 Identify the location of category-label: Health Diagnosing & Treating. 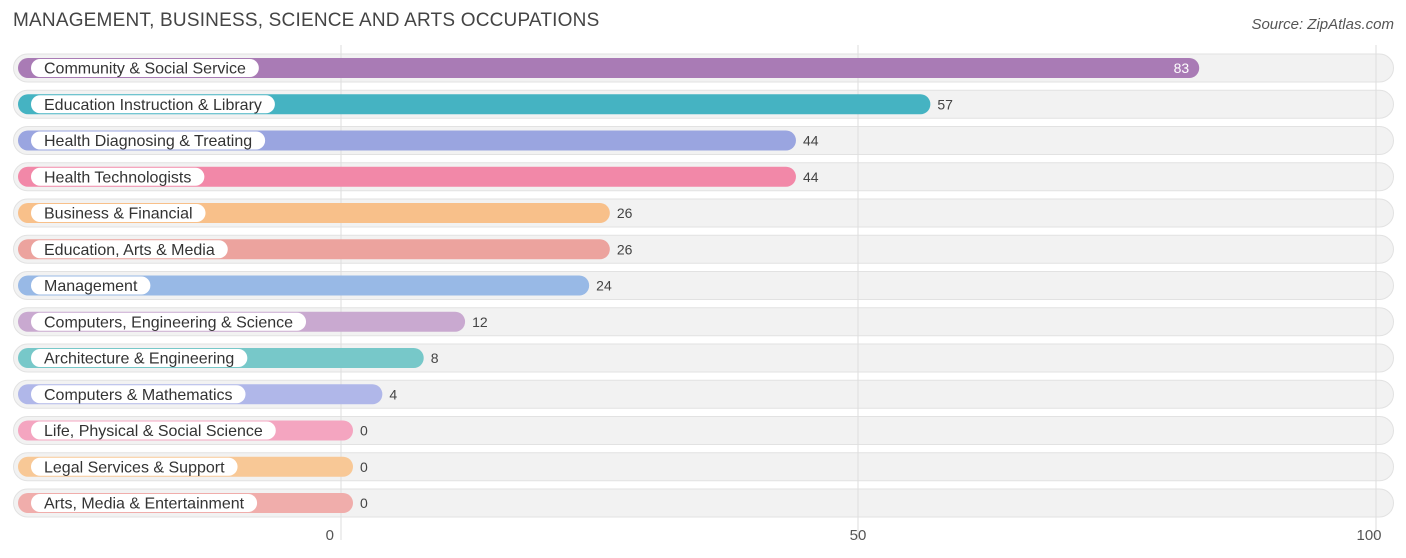
(148, 141).